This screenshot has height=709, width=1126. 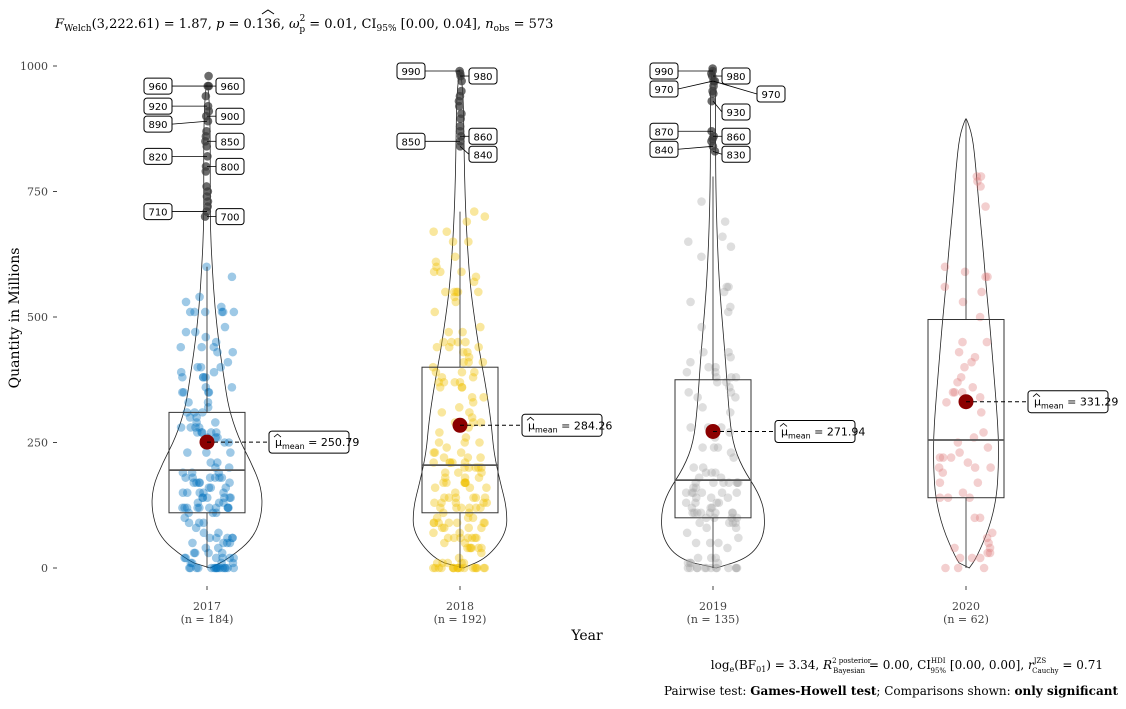 What do you see at coordinates (410, 142) in the screenshot?
I see `outlier-label: 850` at bounding box center [410, 142].